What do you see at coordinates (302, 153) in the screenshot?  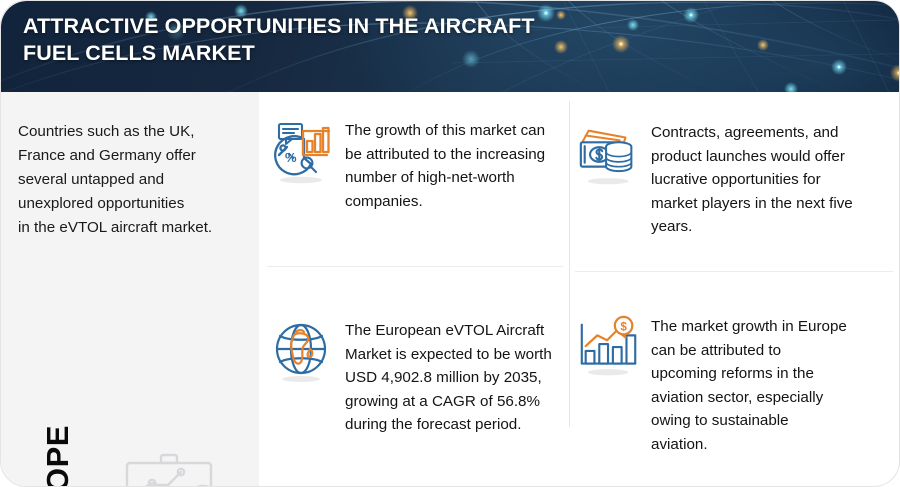 I see `analytics-percentage-barchart-icon: %` at bounding box center [302, 153].